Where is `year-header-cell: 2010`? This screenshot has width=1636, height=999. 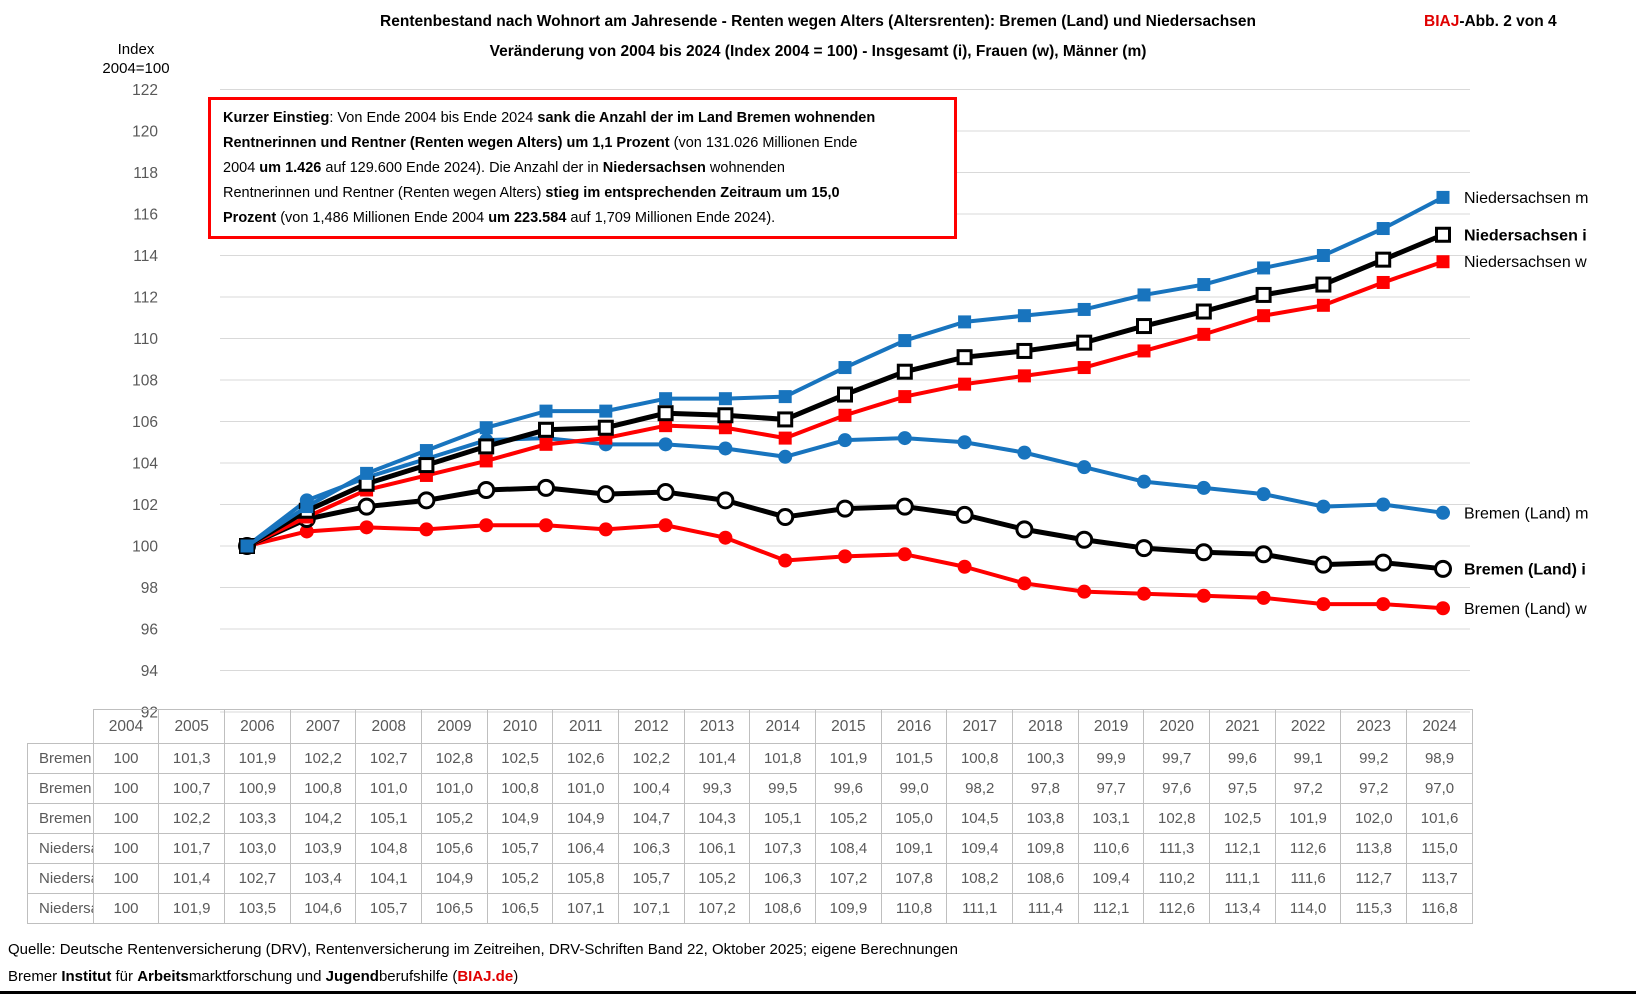
year-header-cell: 2010 is located at coordinates (520, 726).